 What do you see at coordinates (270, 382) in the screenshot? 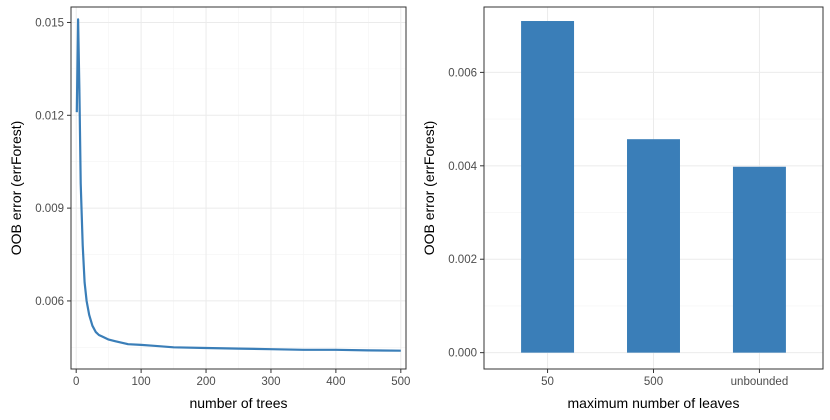
I see `left-x-tick-label: 300` at bounding box center [270, 382].